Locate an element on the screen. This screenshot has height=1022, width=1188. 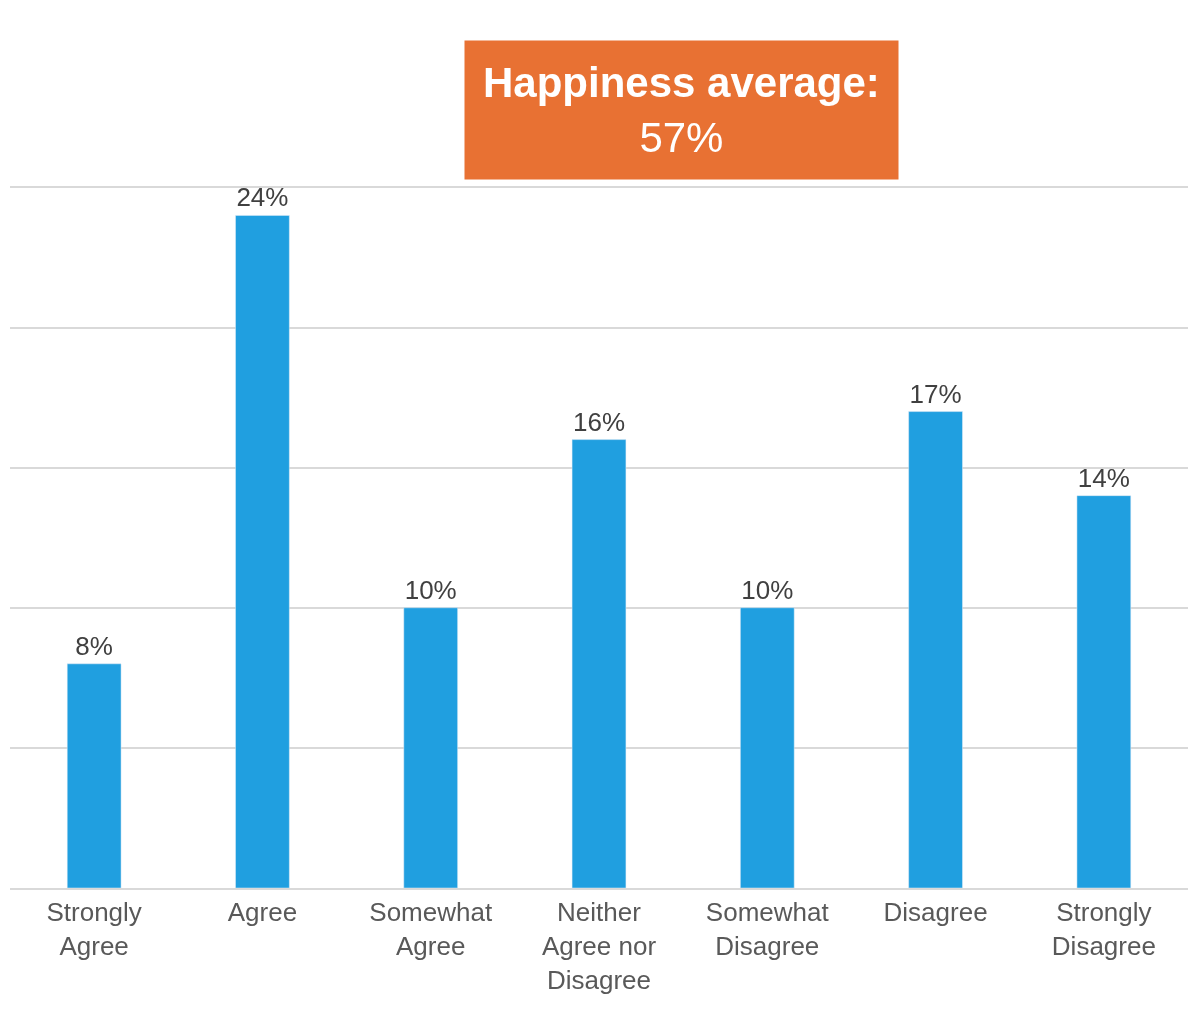
x-tick-label: Somewhat Disagree is located at coordinates (767, 929).